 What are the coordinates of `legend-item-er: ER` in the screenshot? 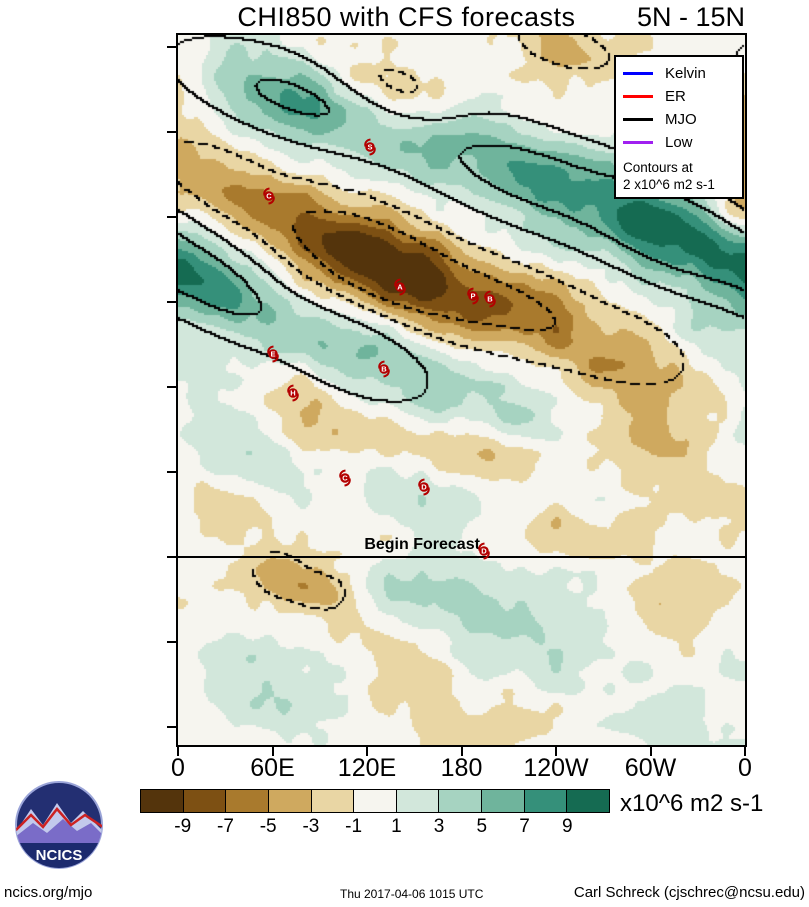 It's located at (680, 96).